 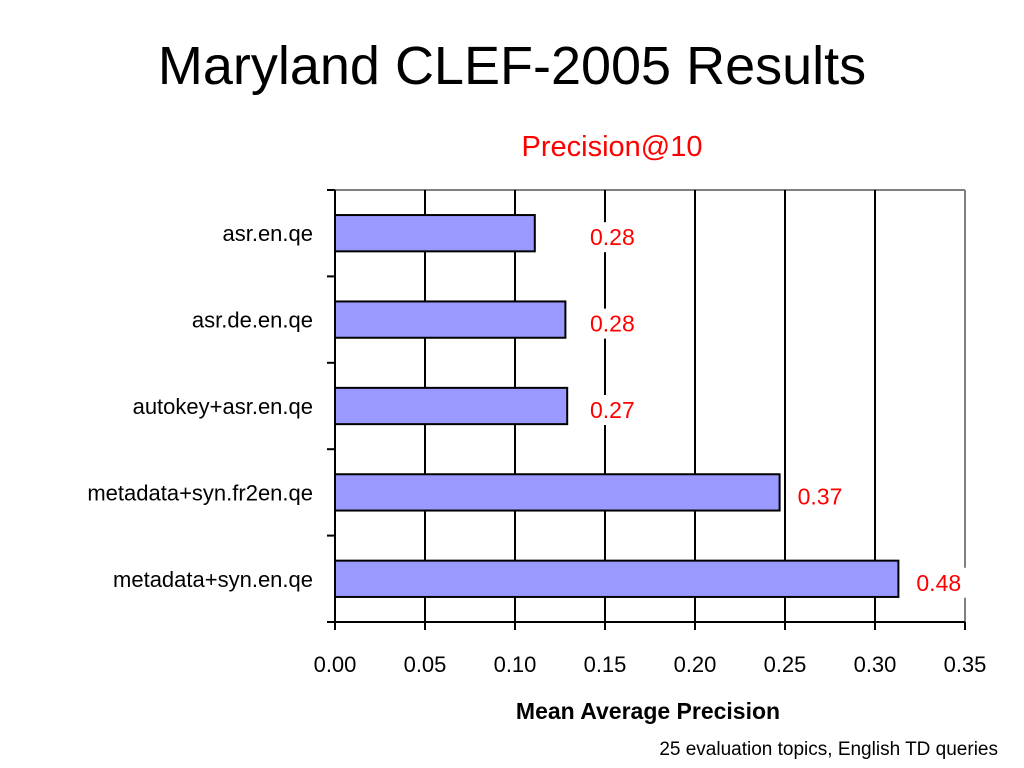 What do you see at coordinates (965, 664) in the screenshot?
I see `x-tick-label: 0.35` at bounding box center [965, 664].